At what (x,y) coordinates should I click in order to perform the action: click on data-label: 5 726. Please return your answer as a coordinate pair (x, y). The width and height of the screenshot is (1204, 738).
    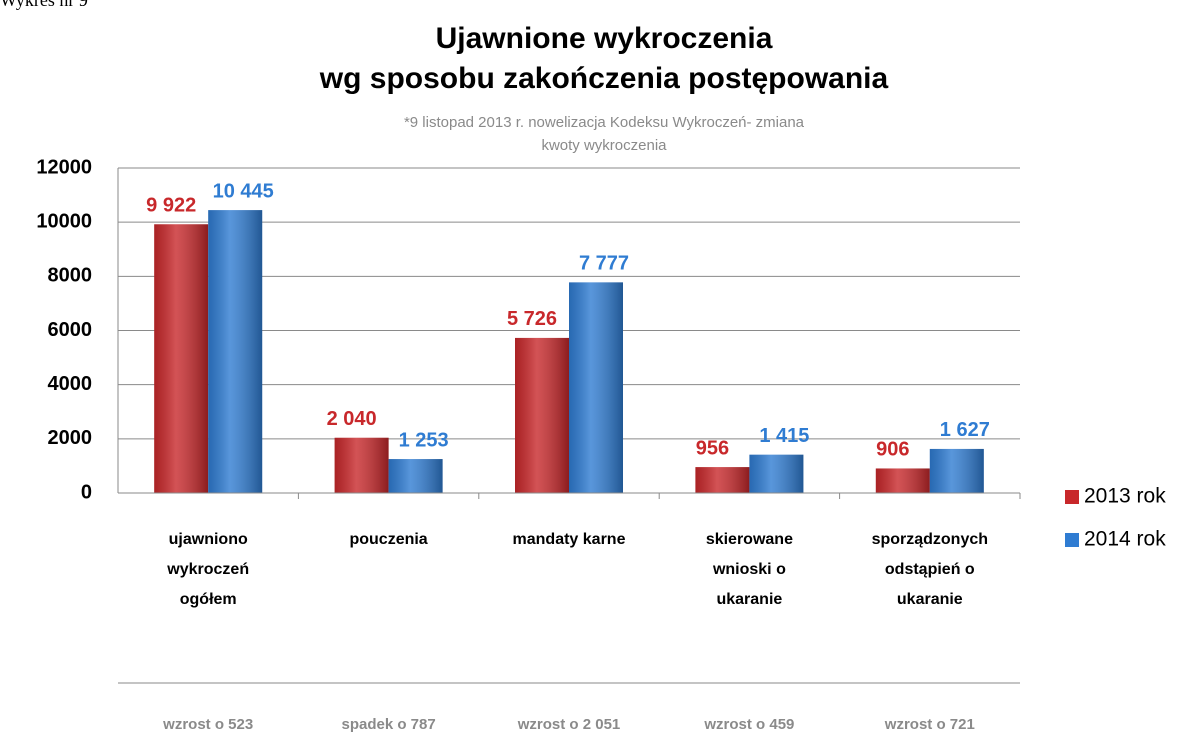
    Looking at the image, I should click on (532, 319).